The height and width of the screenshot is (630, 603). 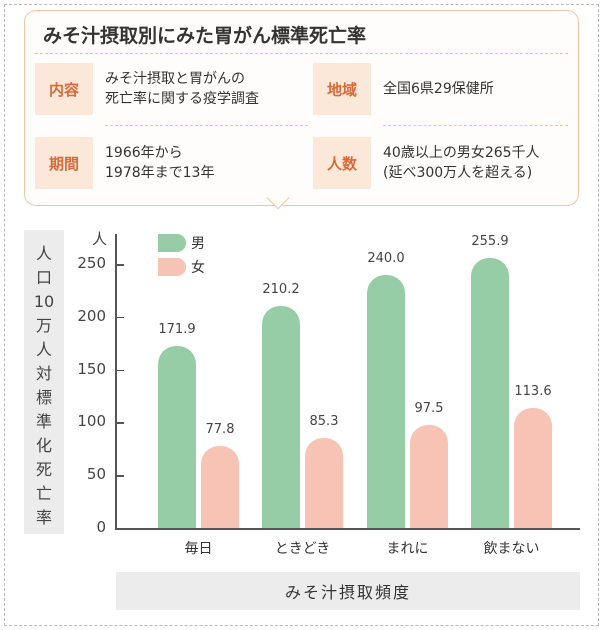 I want to click on x-axis-title: みそ汁摂取頻度, so click(x=348, y=591).